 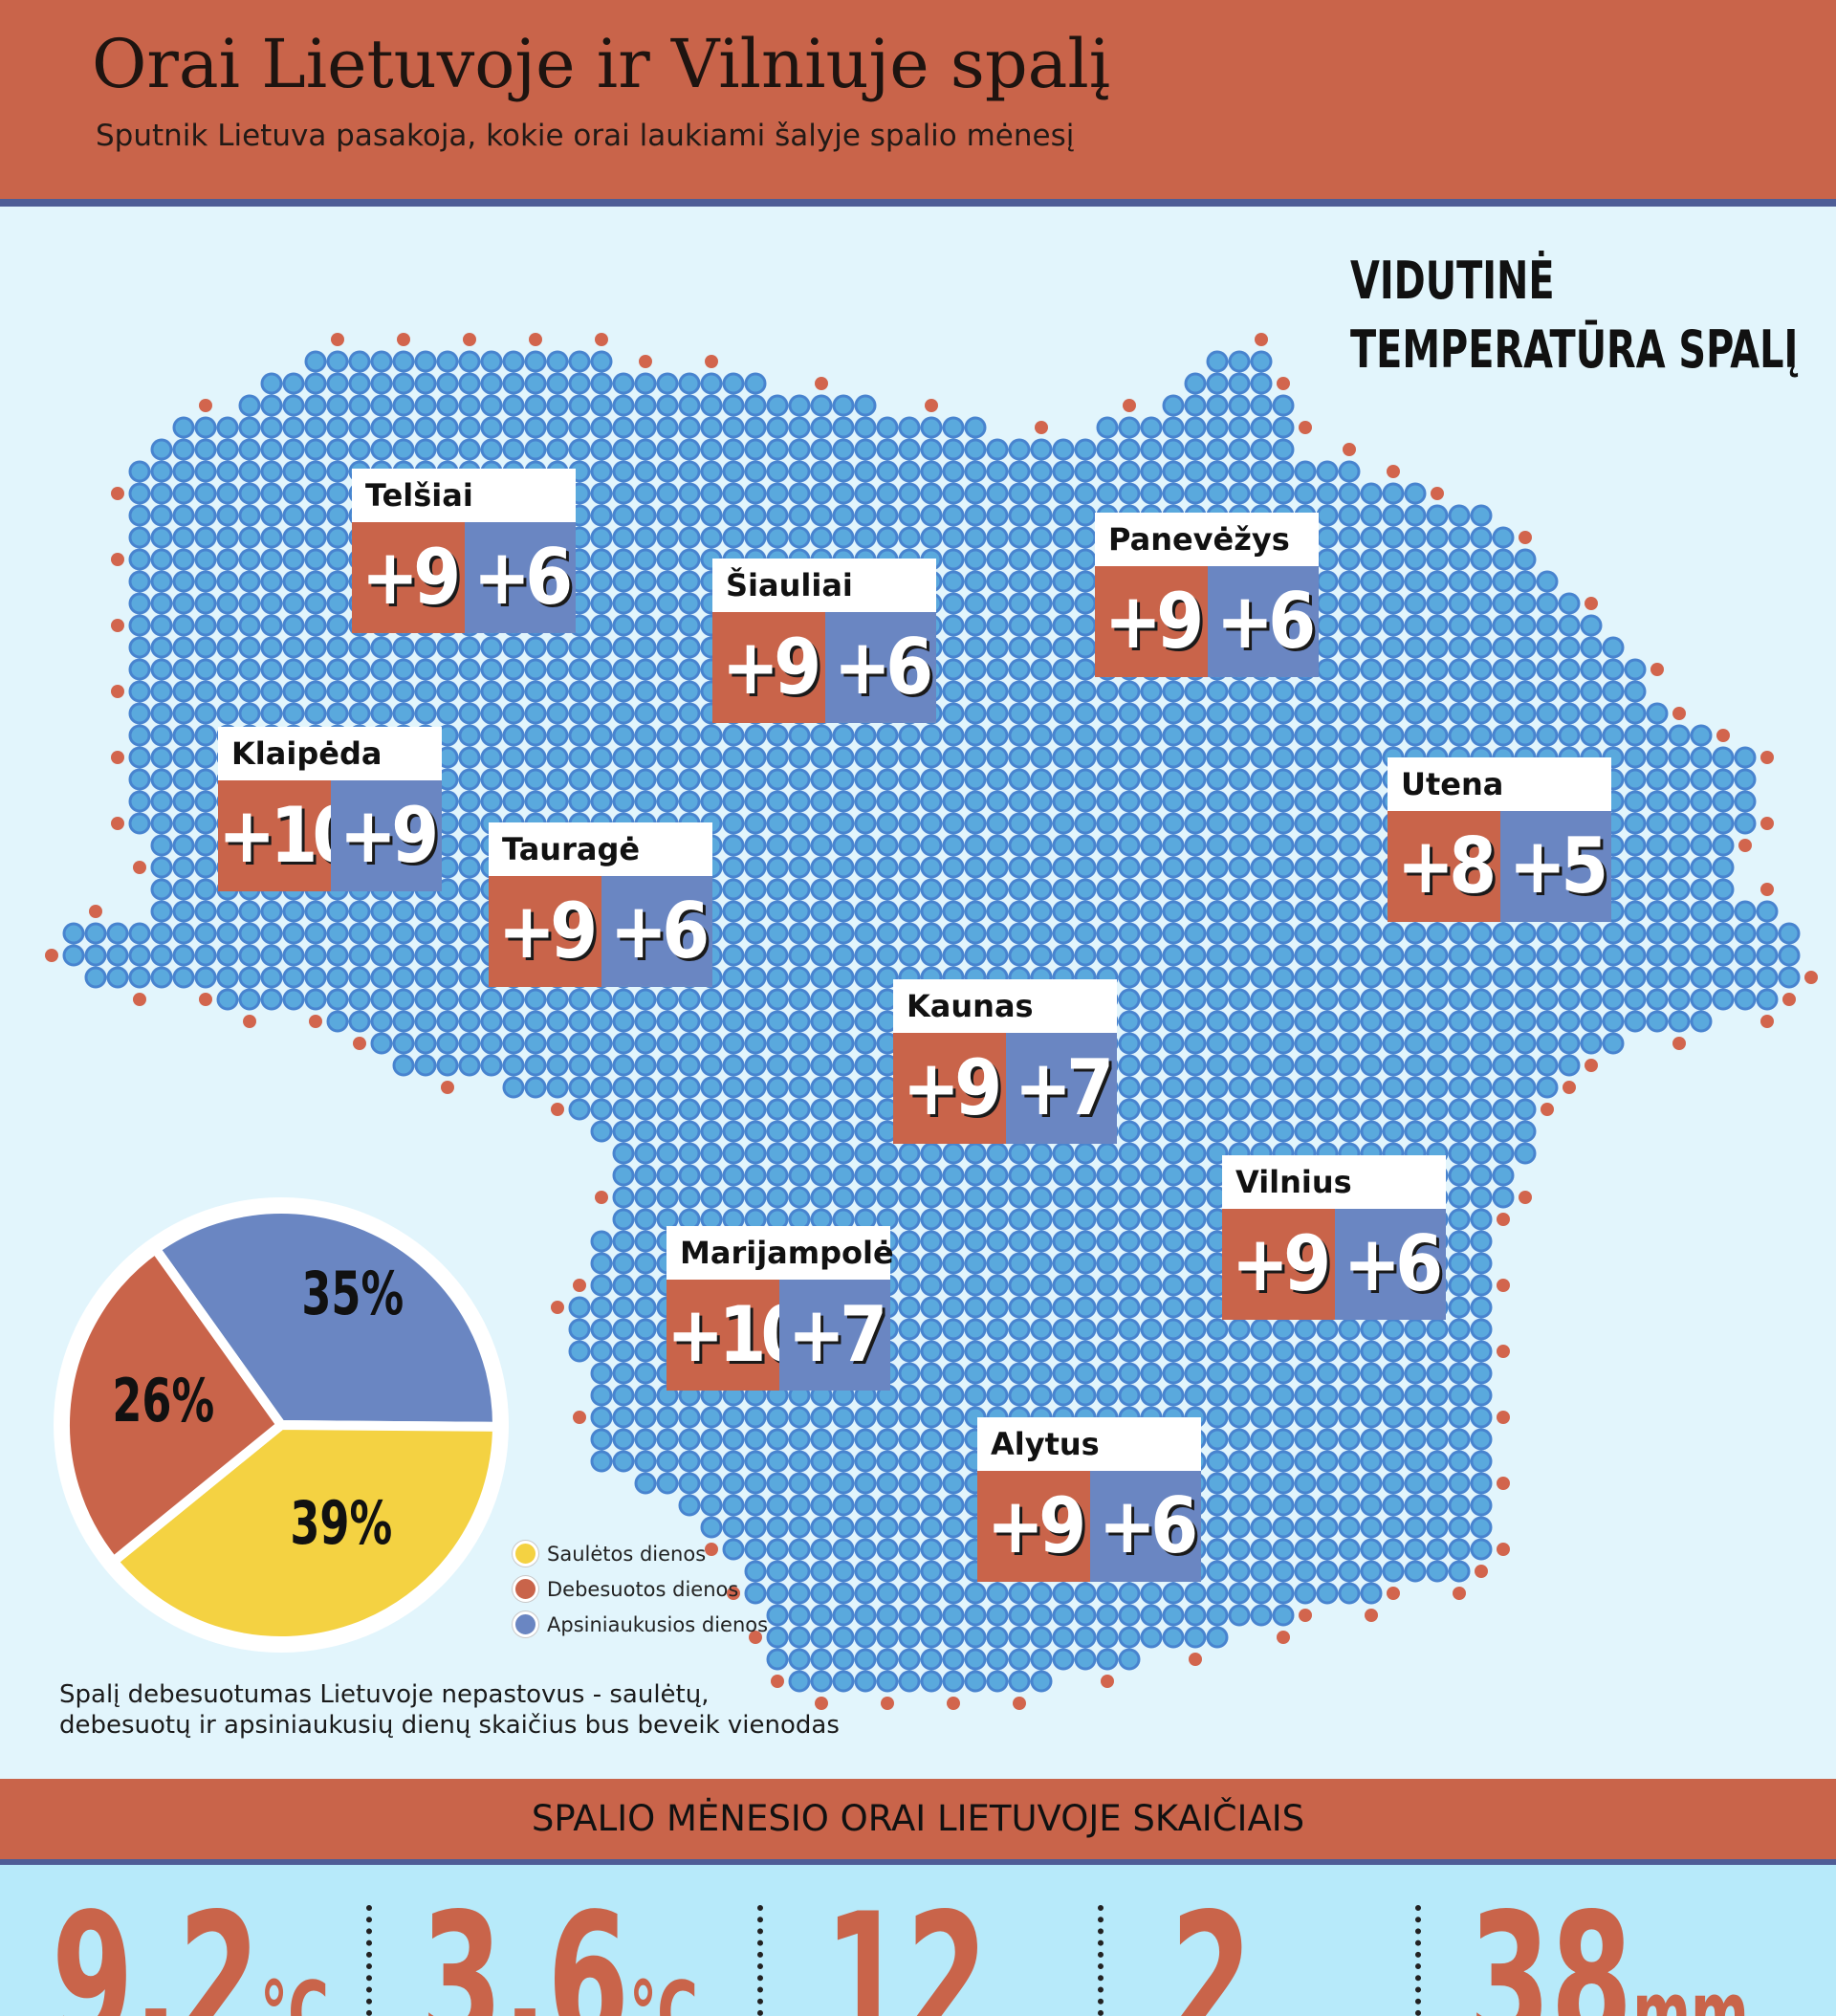 What do you see at coordinates (641, 1589) in the screenshot?
I see `legend-item-cloudy: Debesuotos dienos` at bounding box center [641, 1589].